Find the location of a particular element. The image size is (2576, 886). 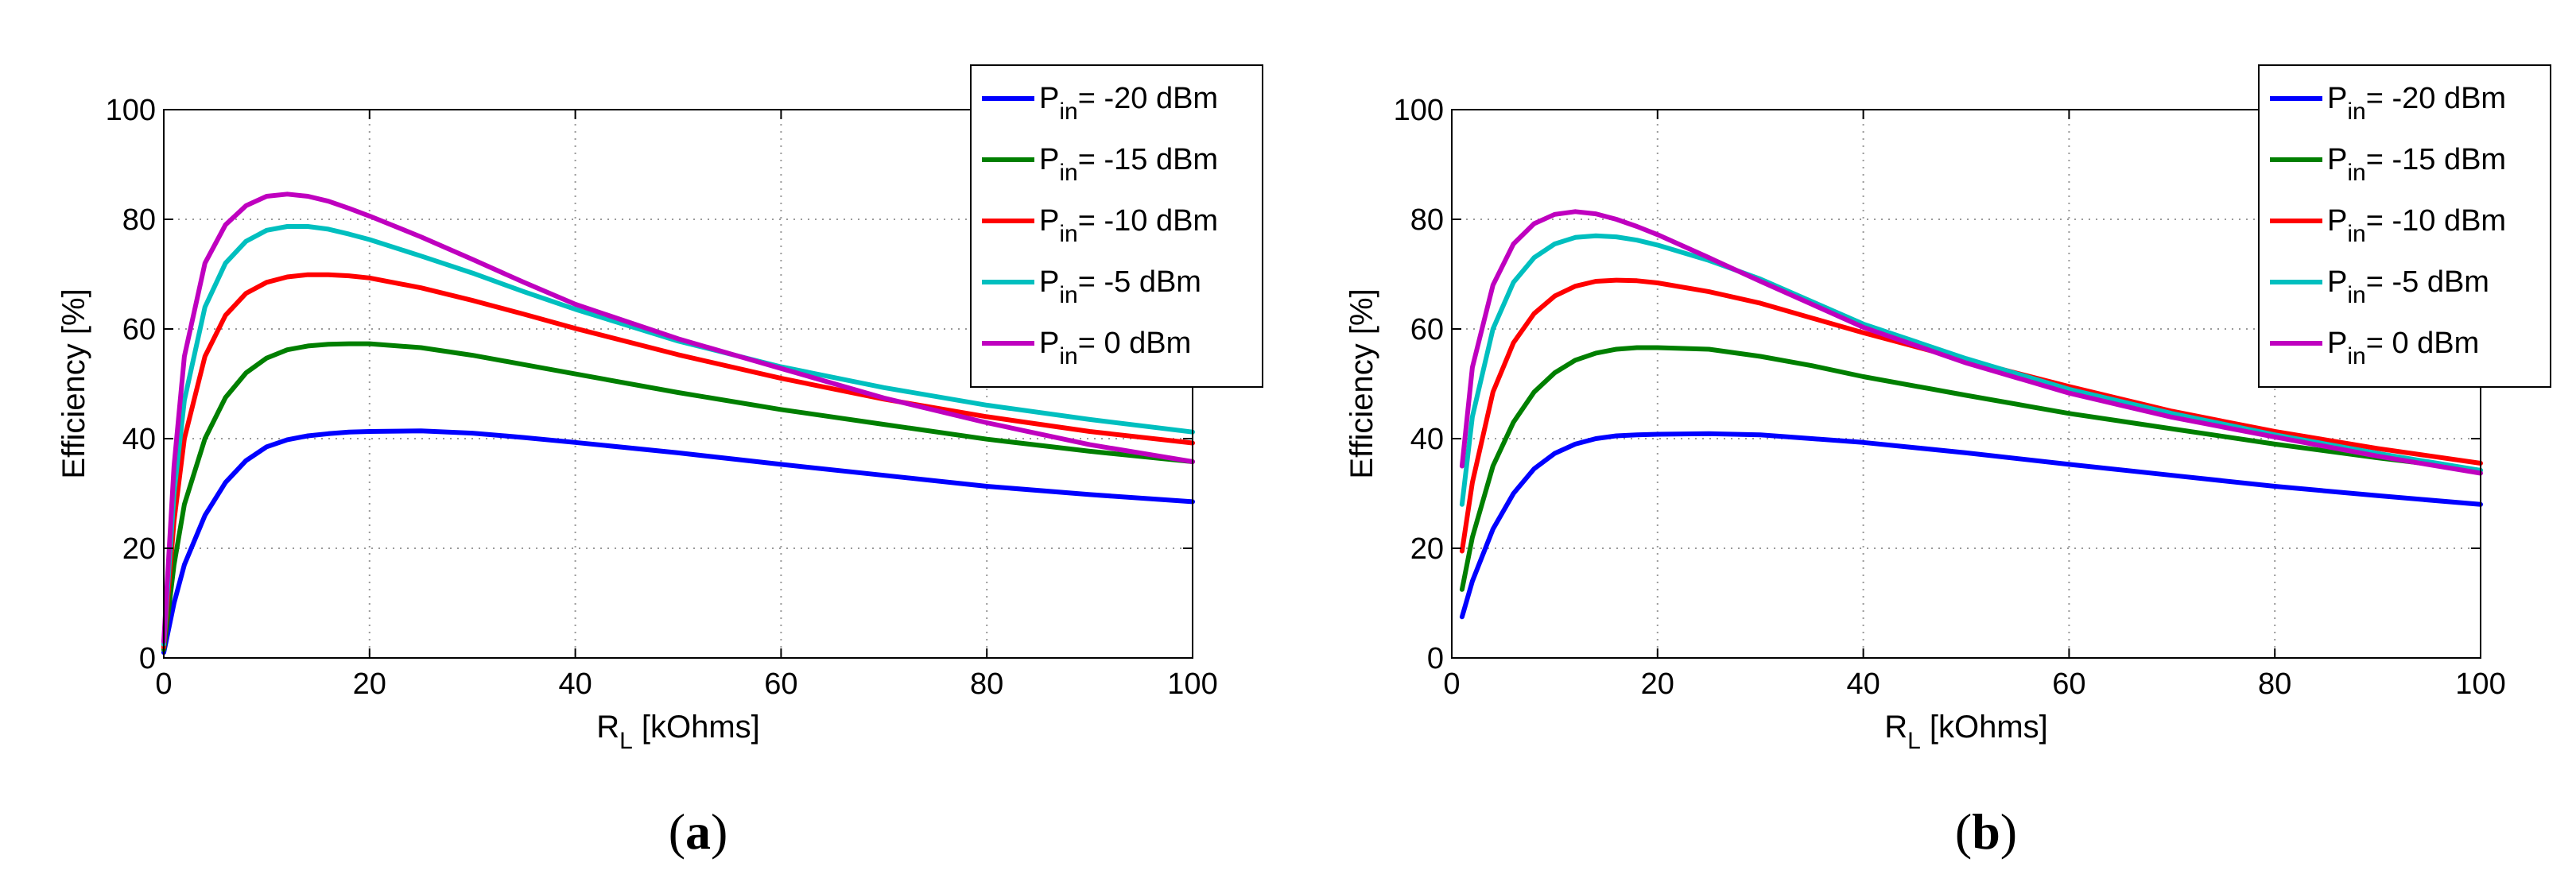

panel-caption: (a) is located at coordinates (699, 832).